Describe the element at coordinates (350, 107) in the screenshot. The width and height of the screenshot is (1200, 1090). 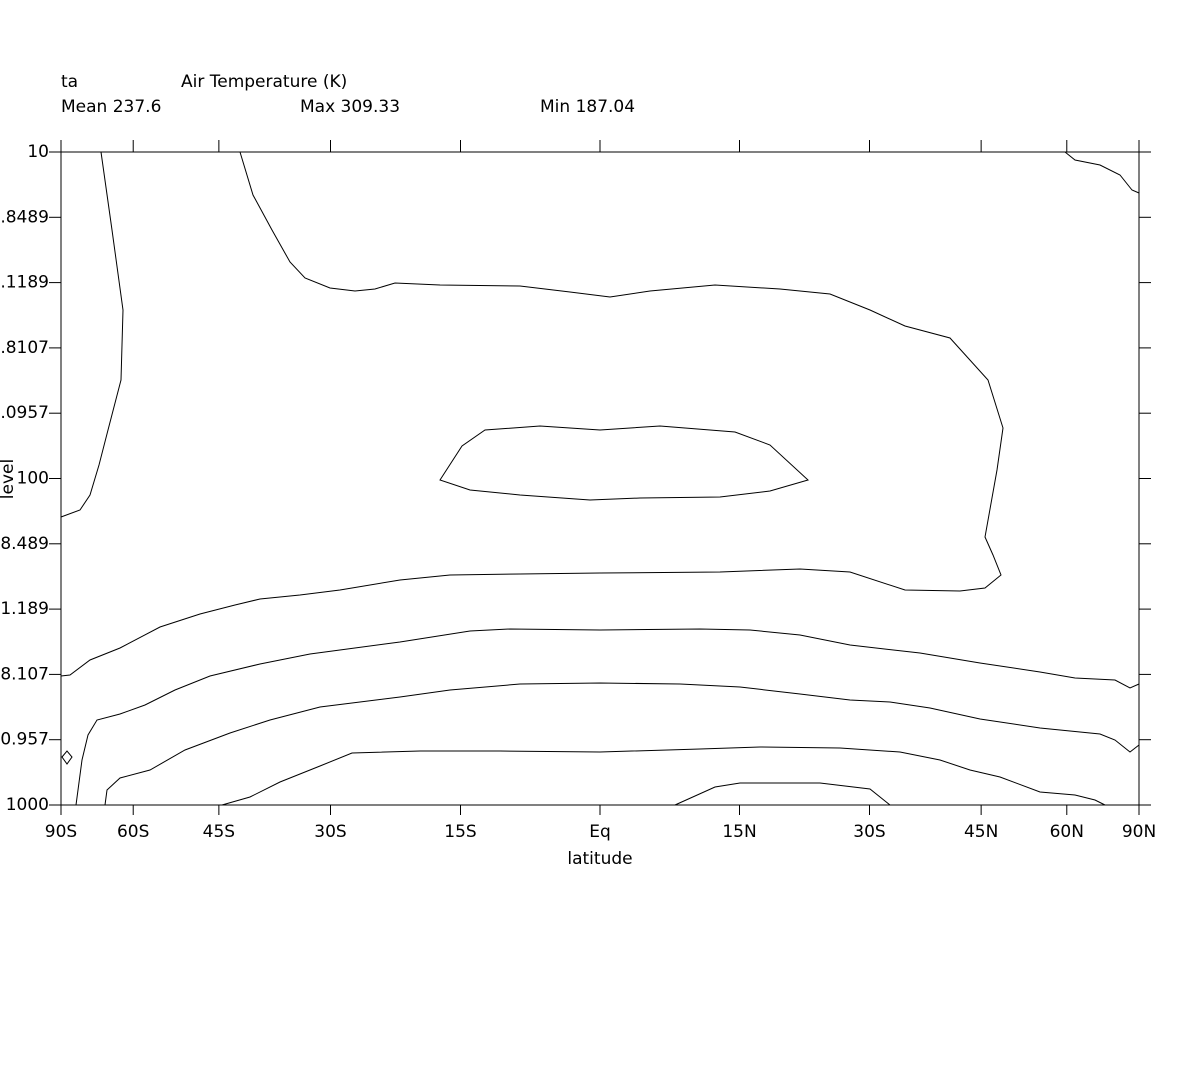
I see `max-label: Max 309.33` at that location.